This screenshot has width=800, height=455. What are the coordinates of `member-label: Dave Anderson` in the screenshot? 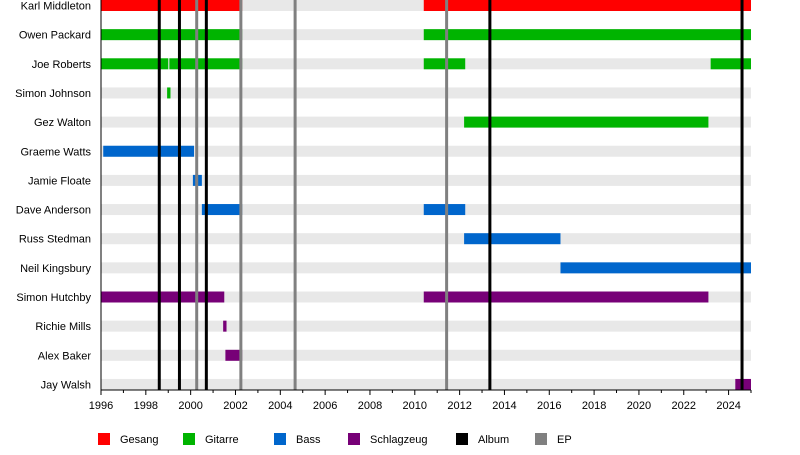 It's located at (53, 211).